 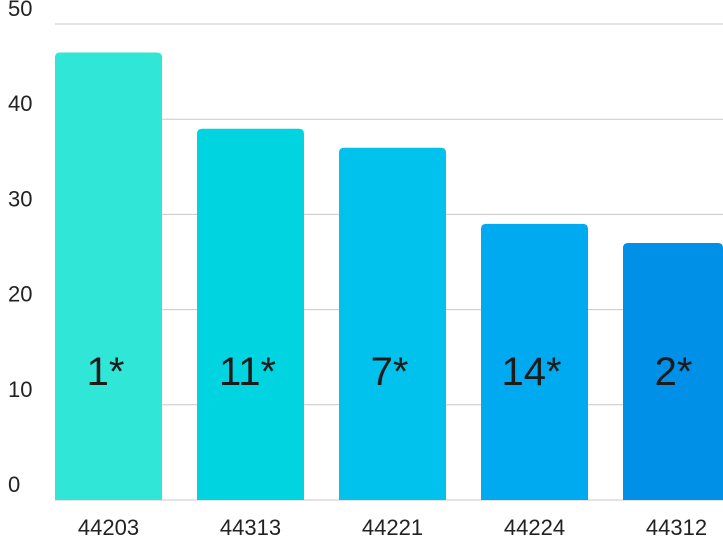 I want to click on bar-label: 2*, so click(x=674, y=372).